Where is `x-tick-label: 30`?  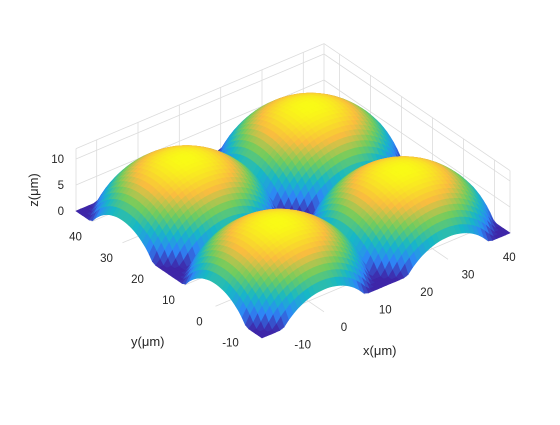
x-tick-label: 30 is located at coordinates (468, 275).